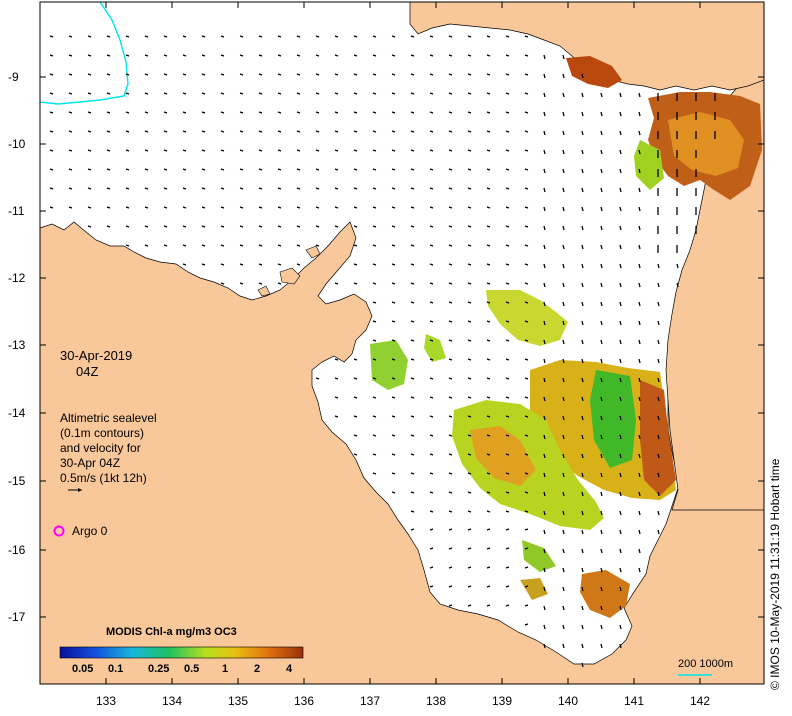  I want to click on y-tick-label: -16, so click(17, 550).